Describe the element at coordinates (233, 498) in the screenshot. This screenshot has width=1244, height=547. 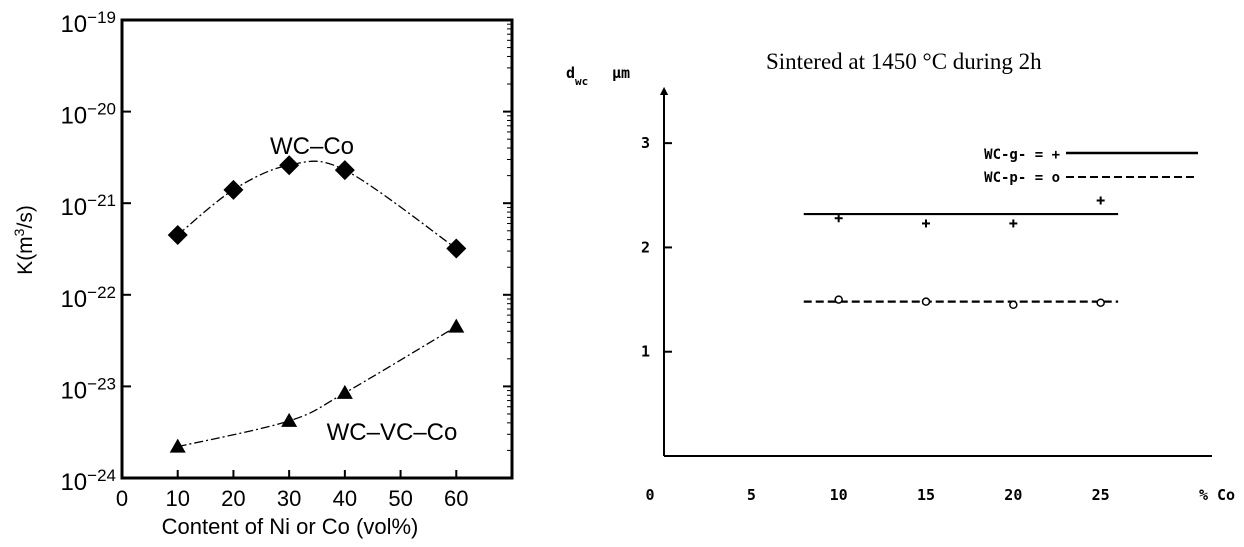
I see `left-x-tick-label: 20` at that location.